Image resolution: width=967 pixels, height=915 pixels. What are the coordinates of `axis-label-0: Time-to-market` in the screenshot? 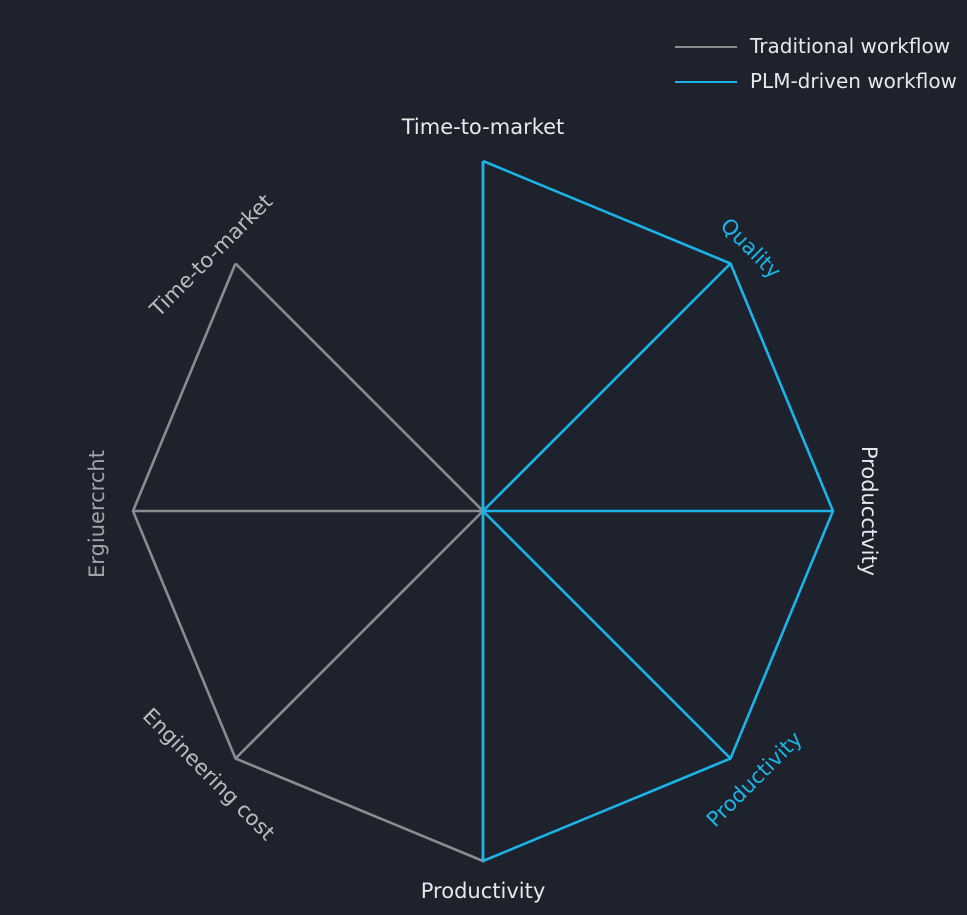 It's located at (483, 127).